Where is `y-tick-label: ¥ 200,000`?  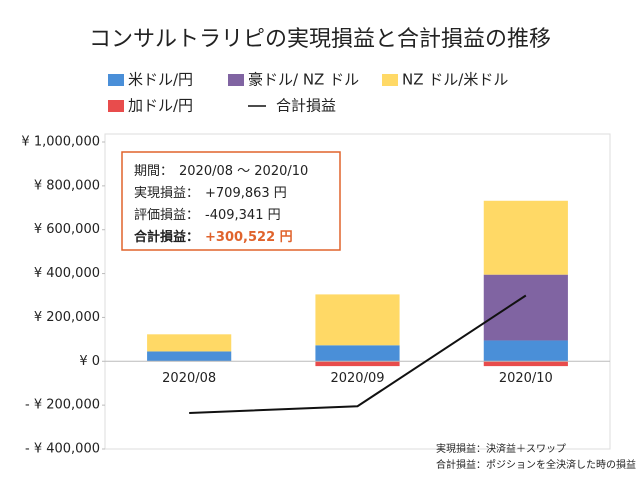
y-tick-label: ¥ 200,000 is located at coordinates (67, 317).